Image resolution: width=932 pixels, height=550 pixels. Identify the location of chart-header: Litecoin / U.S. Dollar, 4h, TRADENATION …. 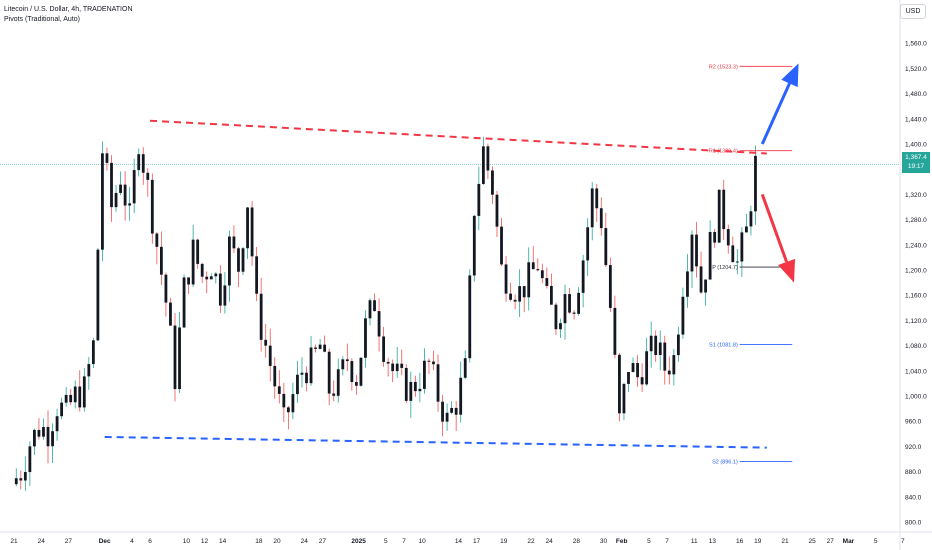
(68, 15).